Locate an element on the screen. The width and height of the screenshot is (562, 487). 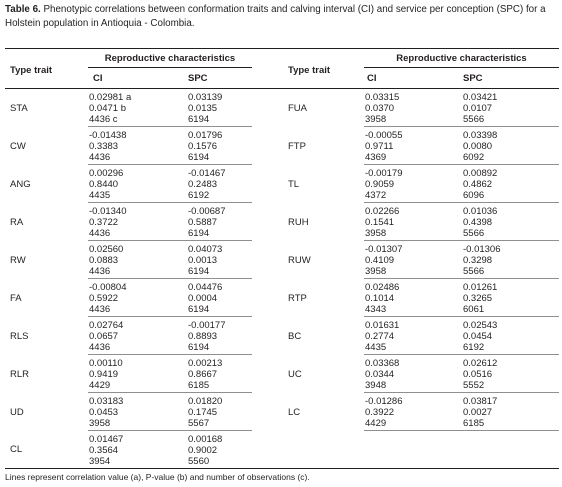
observations-count: 5552 is located at coordinates (474, 385).